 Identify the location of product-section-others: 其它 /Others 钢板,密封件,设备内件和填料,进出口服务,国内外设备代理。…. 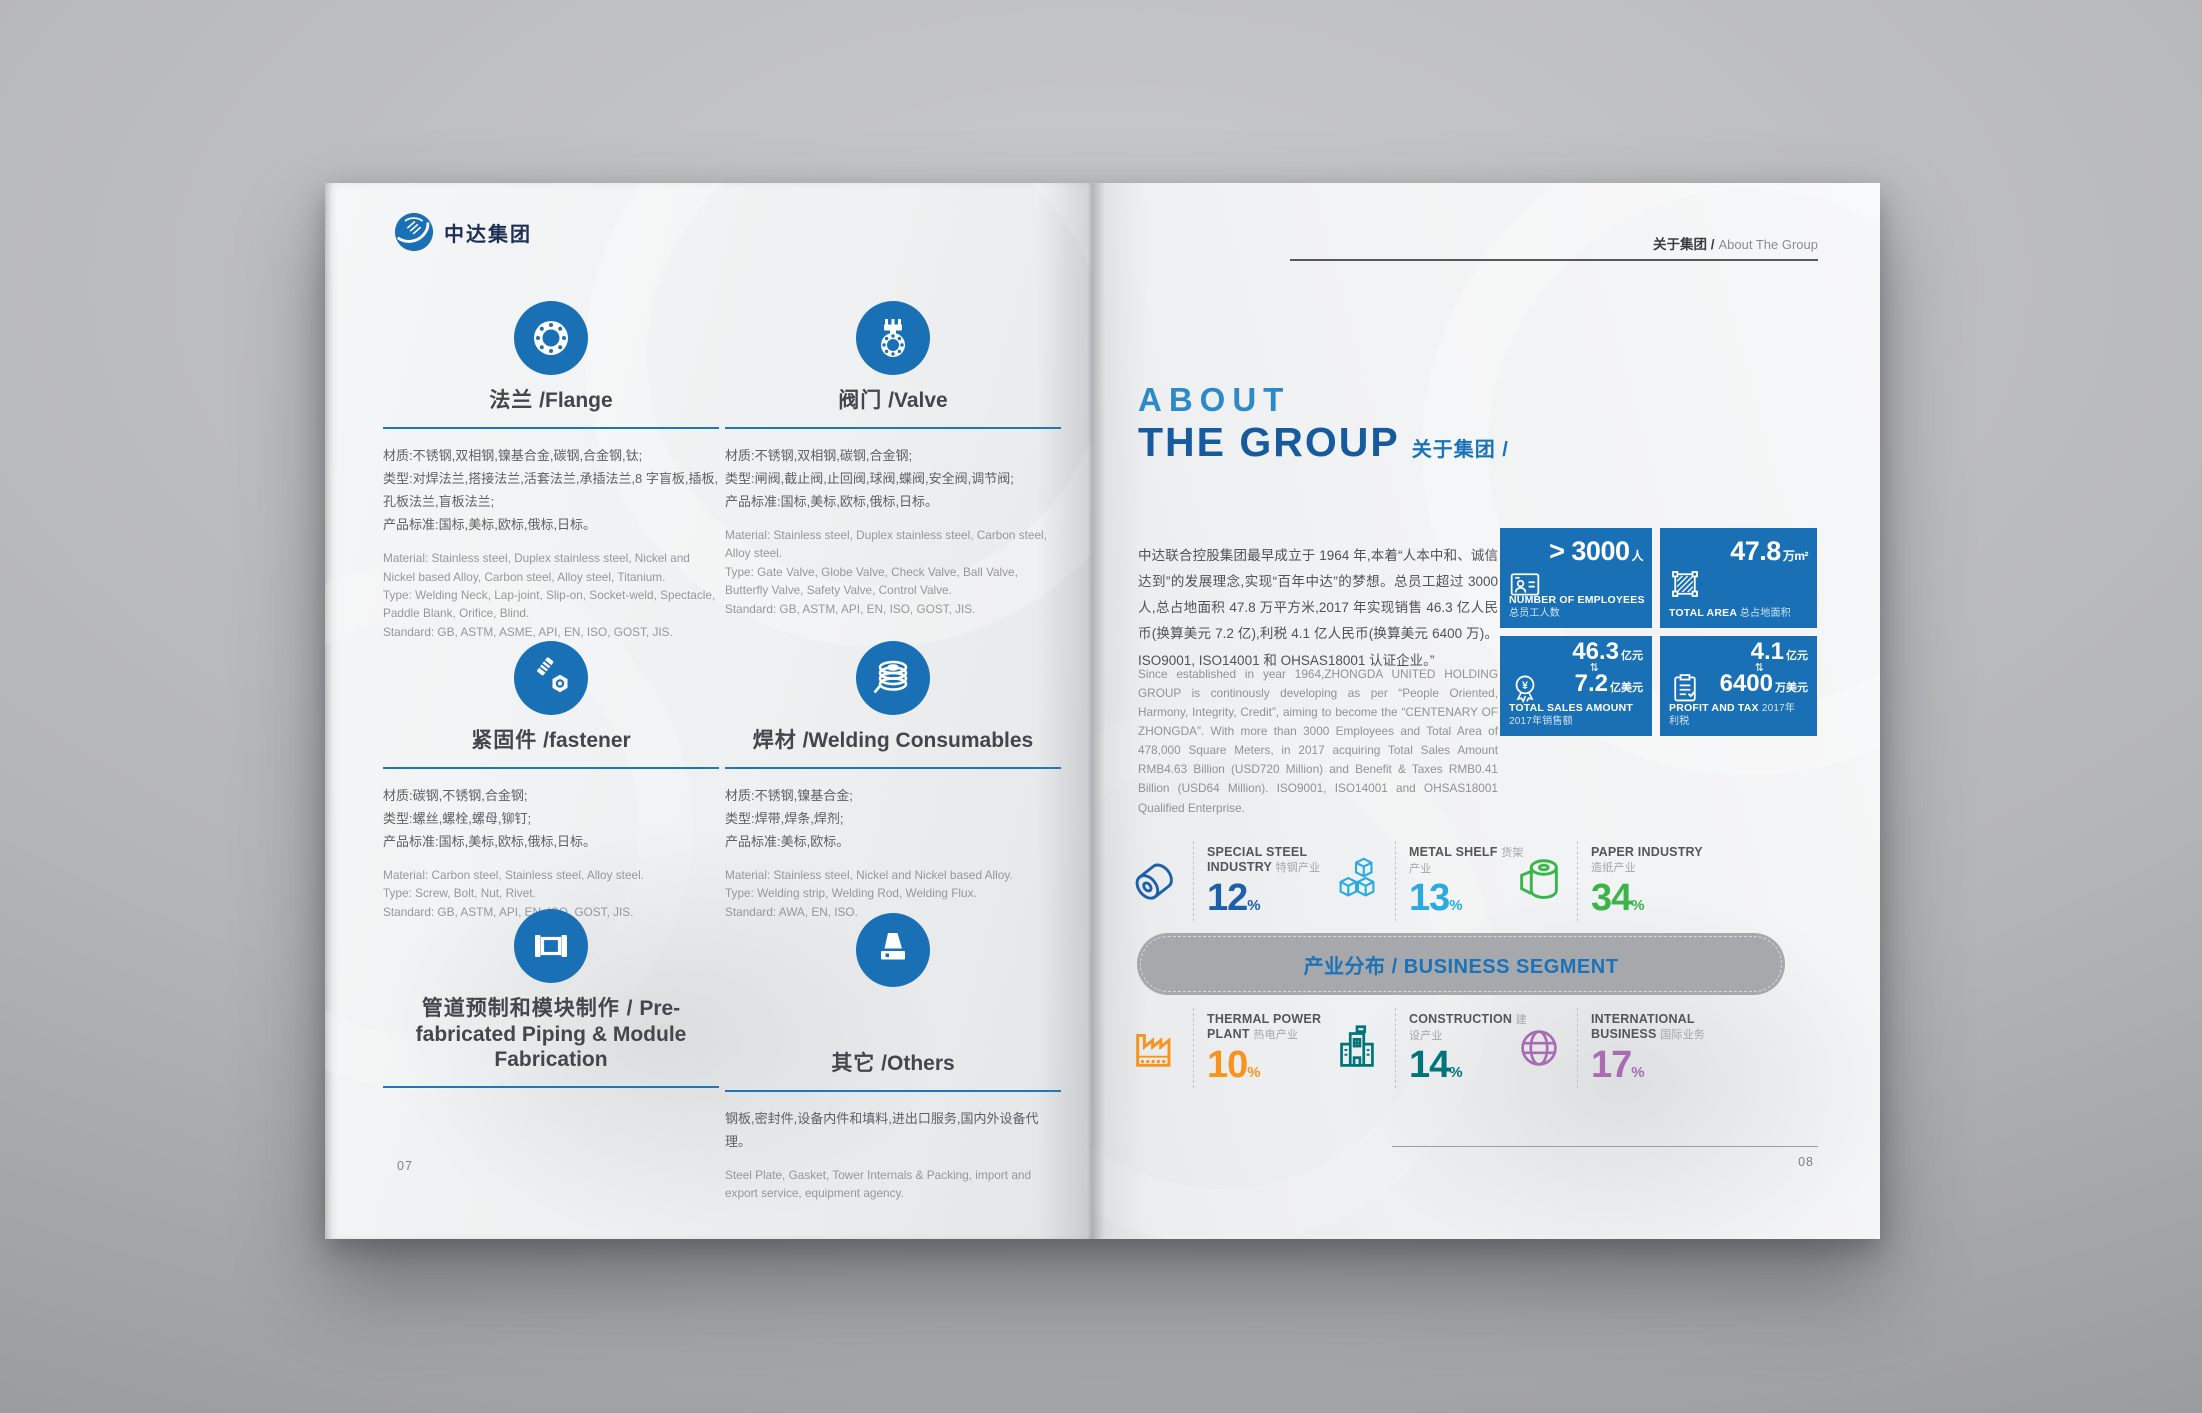
(893, 1058).